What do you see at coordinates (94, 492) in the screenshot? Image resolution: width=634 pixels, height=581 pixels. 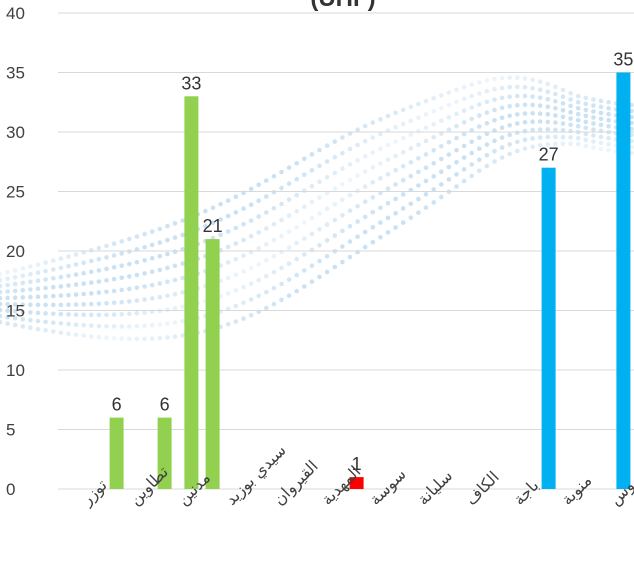 I see `x-tick-label: توزر` at bounding box center [94, 492].